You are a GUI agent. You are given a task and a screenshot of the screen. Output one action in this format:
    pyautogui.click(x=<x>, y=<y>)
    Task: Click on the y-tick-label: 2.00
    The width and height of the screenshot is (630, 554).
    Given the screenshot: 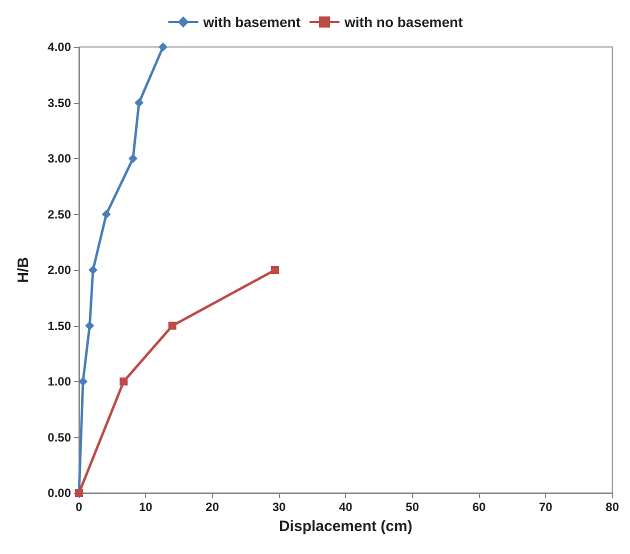 What is the action you would take?
    pyautogui.click(x=60, y=270)
    